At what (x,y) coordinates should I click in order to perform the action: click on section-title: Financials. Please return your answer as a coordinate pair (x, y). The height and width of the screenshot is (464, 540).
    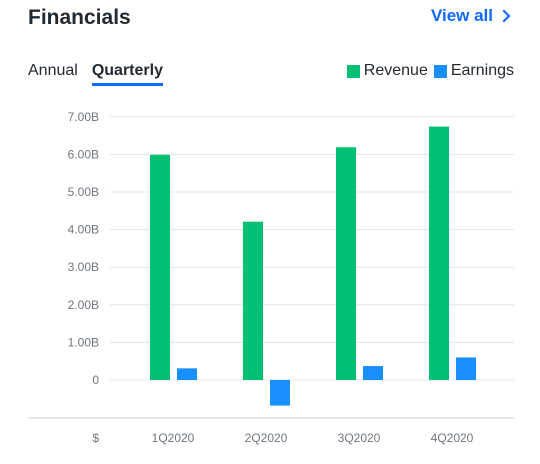
    Looking at the image, I should click on (79, 17).